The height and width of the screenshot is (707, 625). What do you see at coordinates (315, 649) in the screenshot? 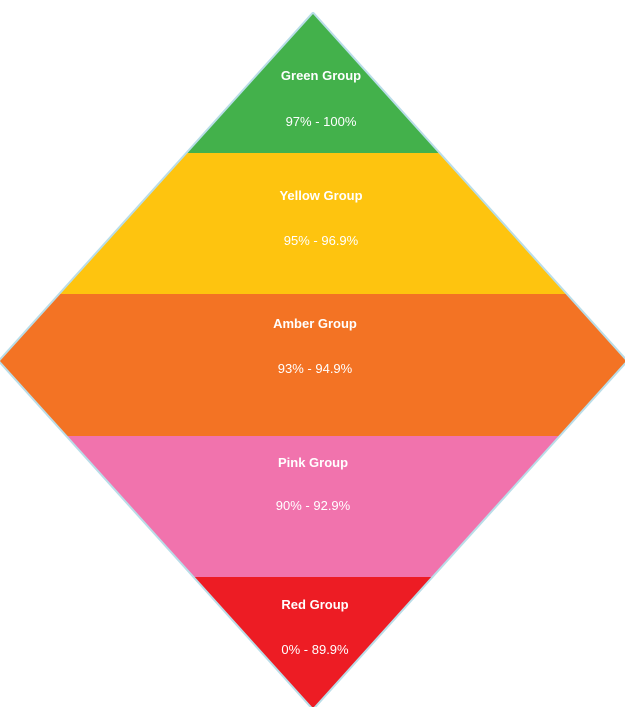
I see `red-band-range: 0% - 89.9%` at bounding box center [315, 649].